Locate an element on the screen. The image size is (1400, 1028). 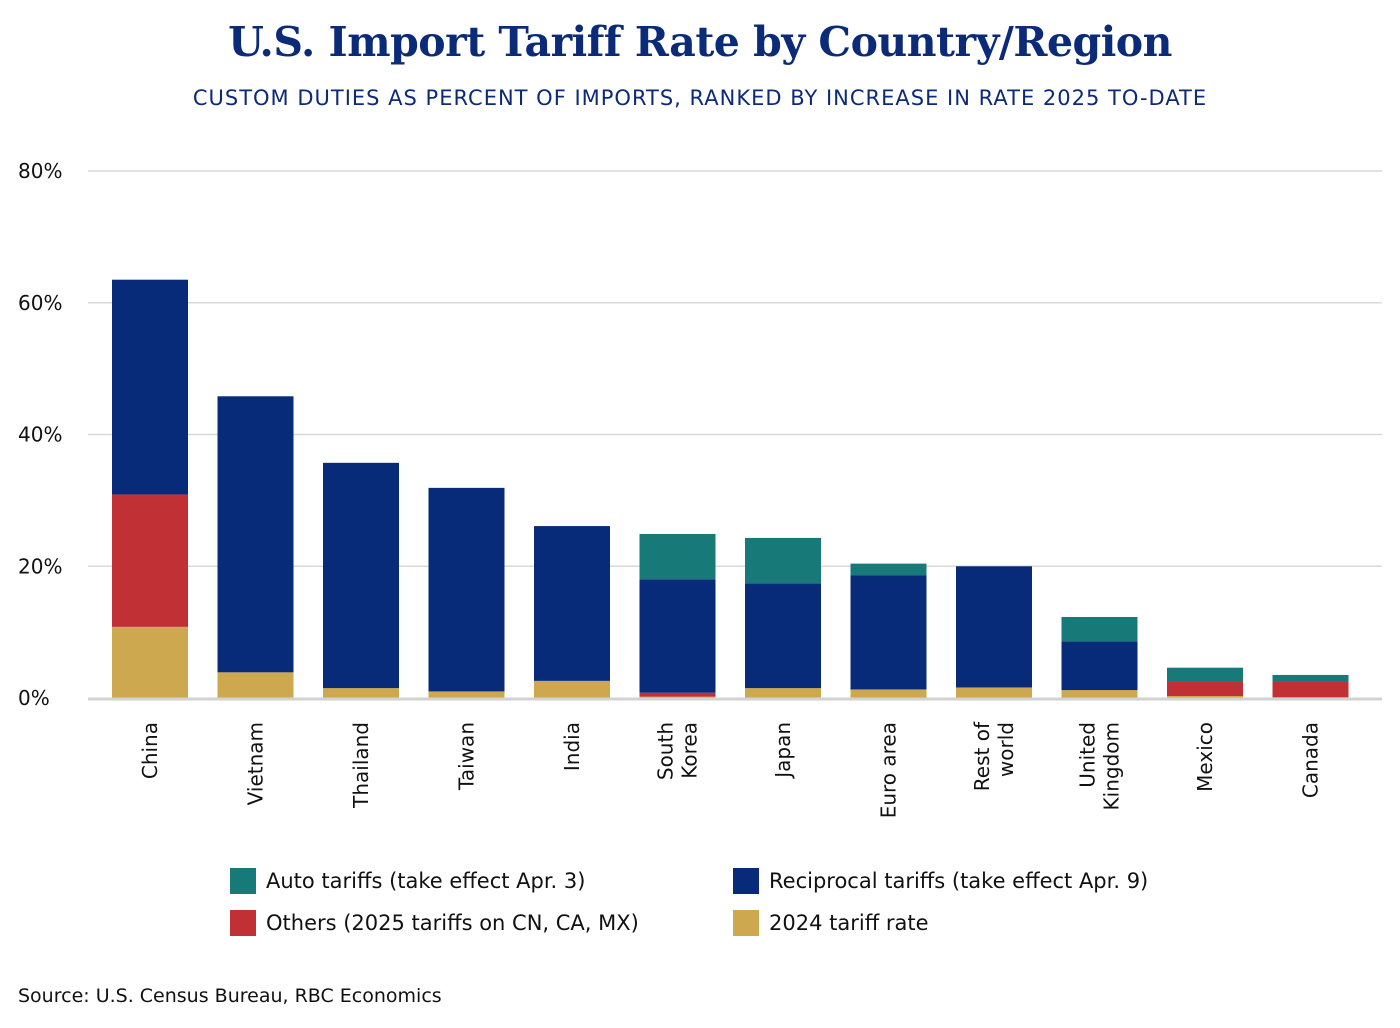
legend-swatch-others is located at coordinates (243, 923).